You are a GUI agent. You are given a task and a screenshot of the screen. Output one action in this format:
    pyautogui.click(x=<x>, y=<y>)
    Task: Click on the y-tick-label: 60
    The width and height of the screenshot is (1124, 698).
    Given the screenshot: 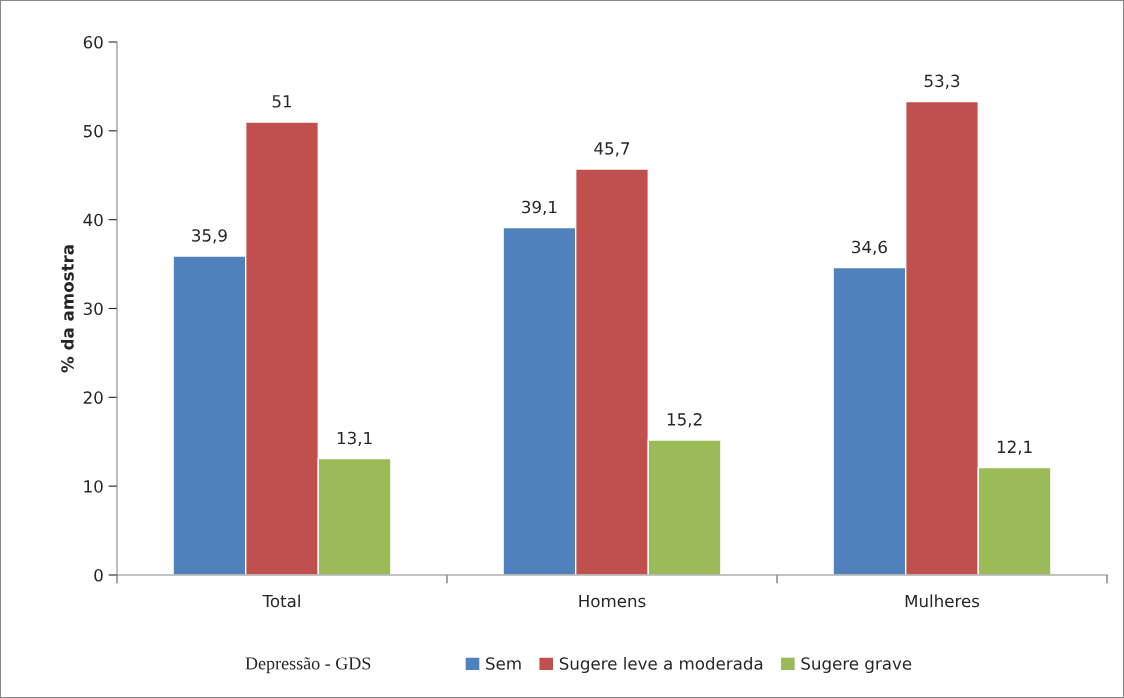 What is the action you would take?
    pyautogui.click(x=93, y=42)
    